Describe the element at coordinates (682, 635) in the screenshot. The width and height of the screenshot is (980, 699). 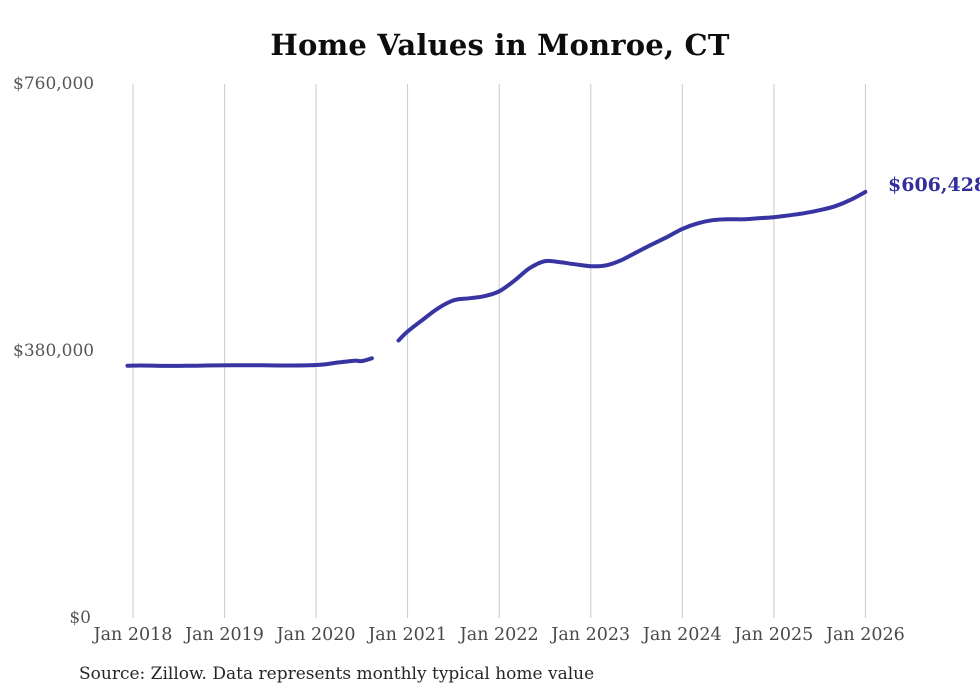
I see `x-tick-label: Jan 2024` at that location.